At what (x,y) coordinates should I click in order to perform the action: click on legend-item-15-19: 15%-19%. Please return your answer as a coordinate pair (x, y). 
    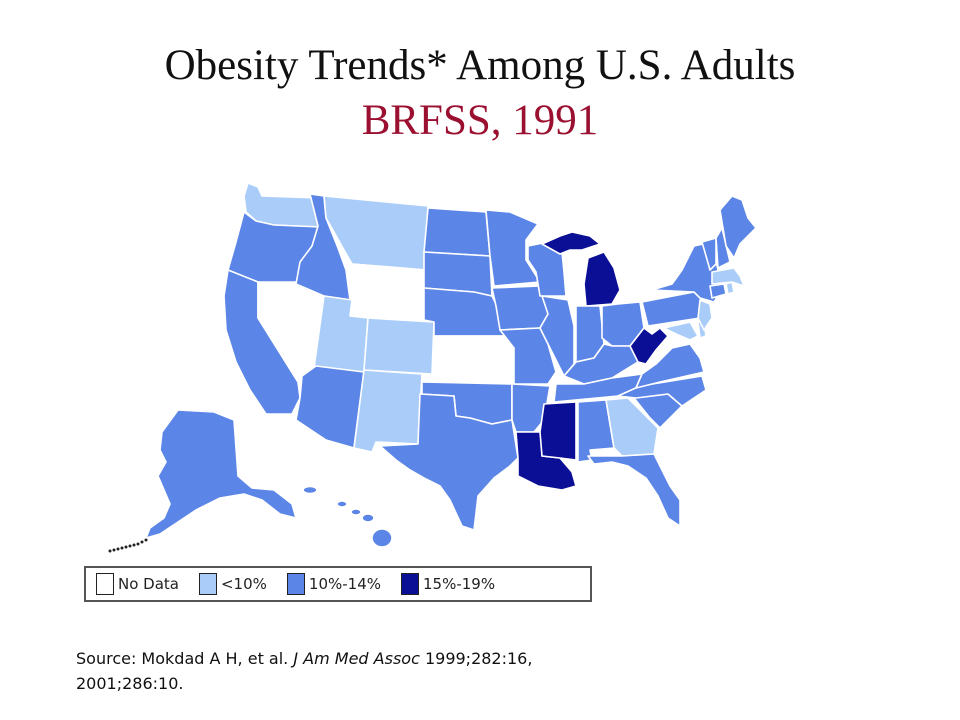
    Looking at the image, I should click on (448, 584).